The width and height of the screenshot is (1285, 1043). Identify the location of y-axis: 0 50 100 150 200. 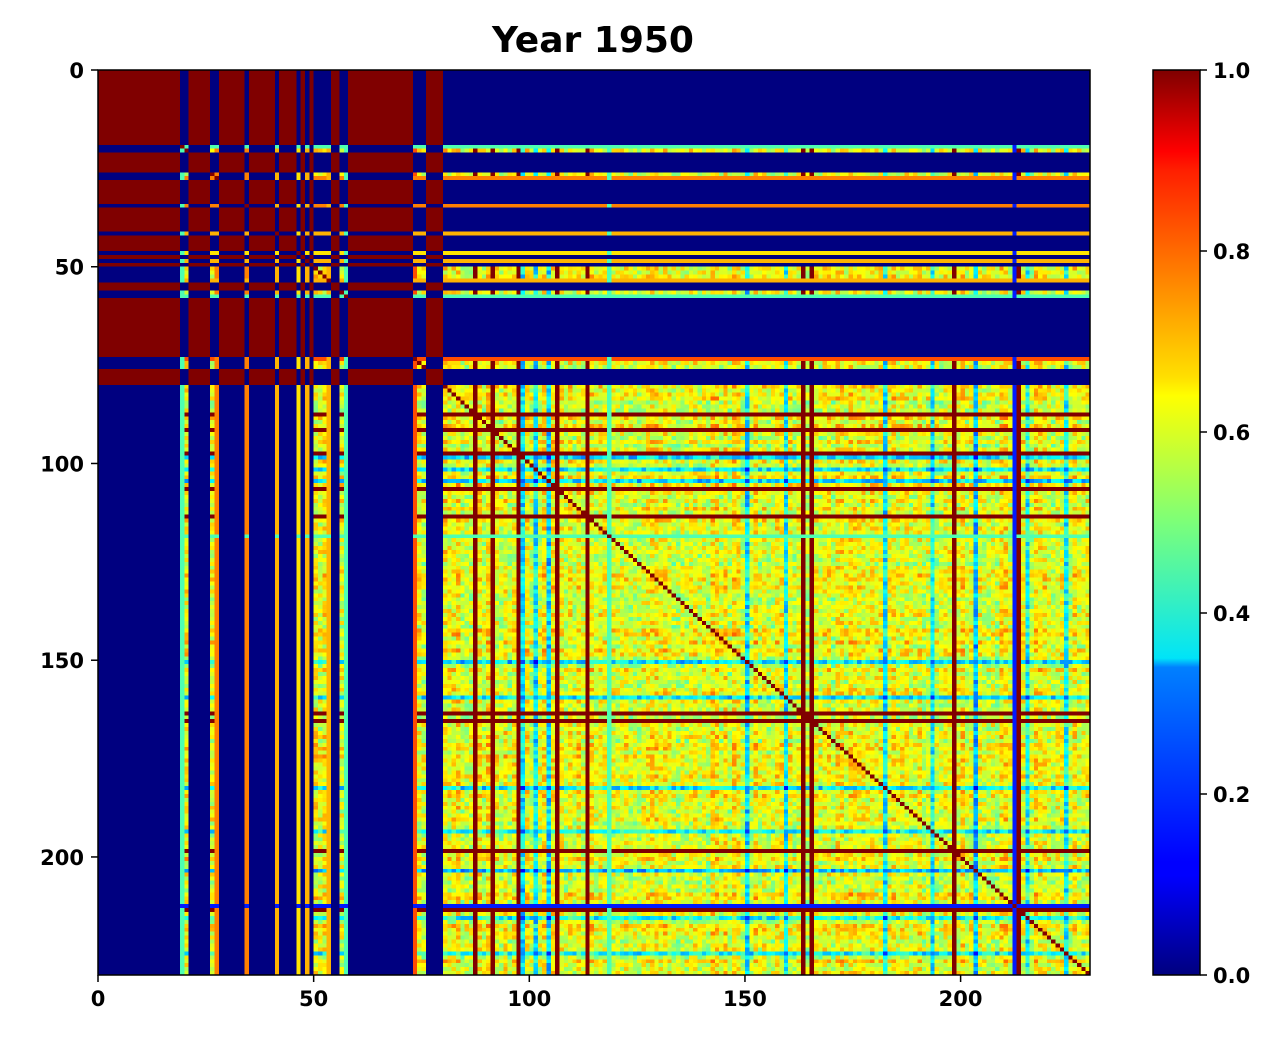
(69, 464).